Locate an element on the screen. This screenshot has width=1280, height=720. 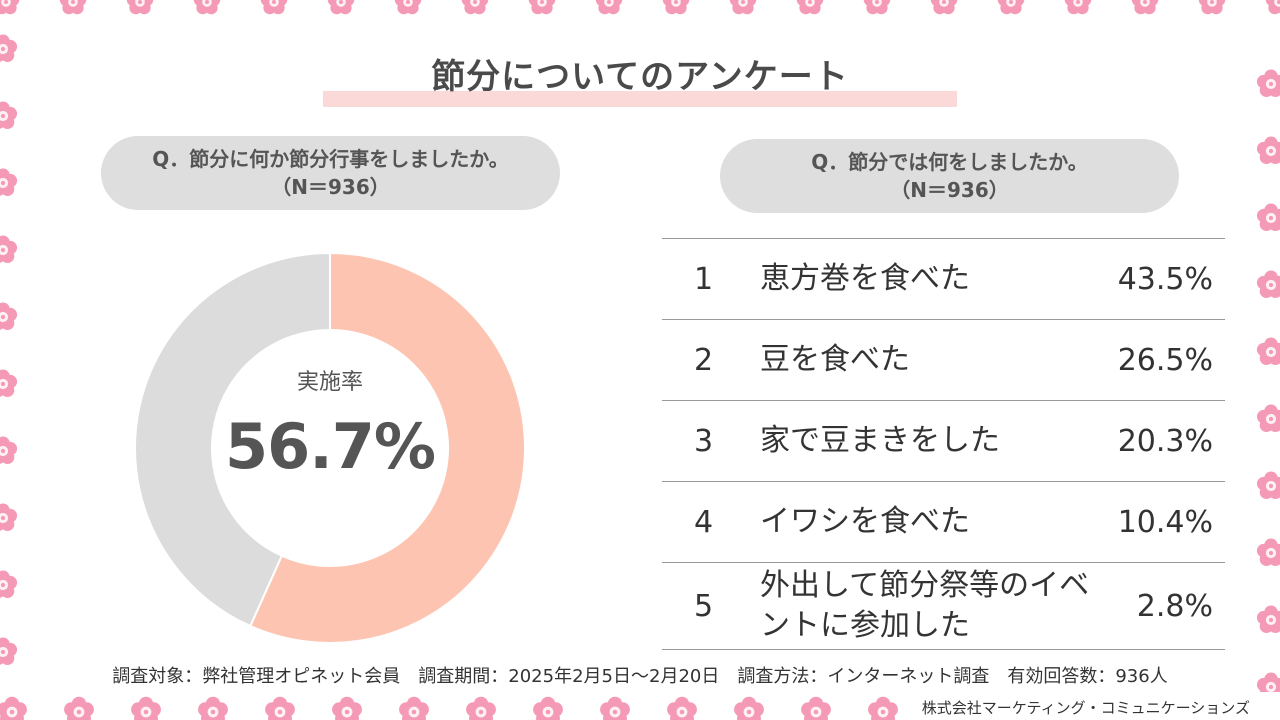
title-block: 節分についてのアンケート is located at coordinates (640, 81).